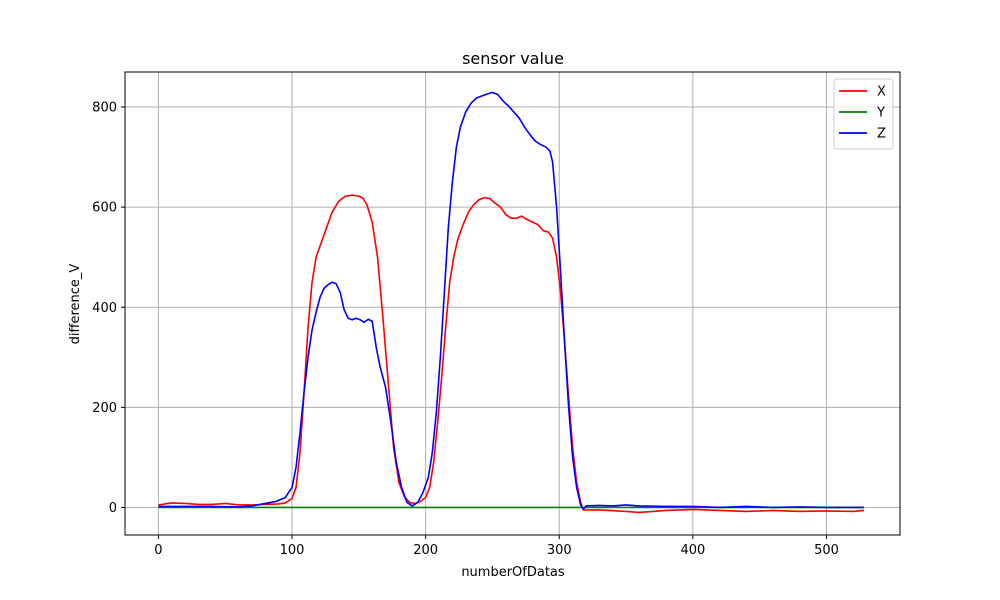 The height and width of the screenshot is (600, 1000). I want to click on legend: XYZ, so click(863, 114).